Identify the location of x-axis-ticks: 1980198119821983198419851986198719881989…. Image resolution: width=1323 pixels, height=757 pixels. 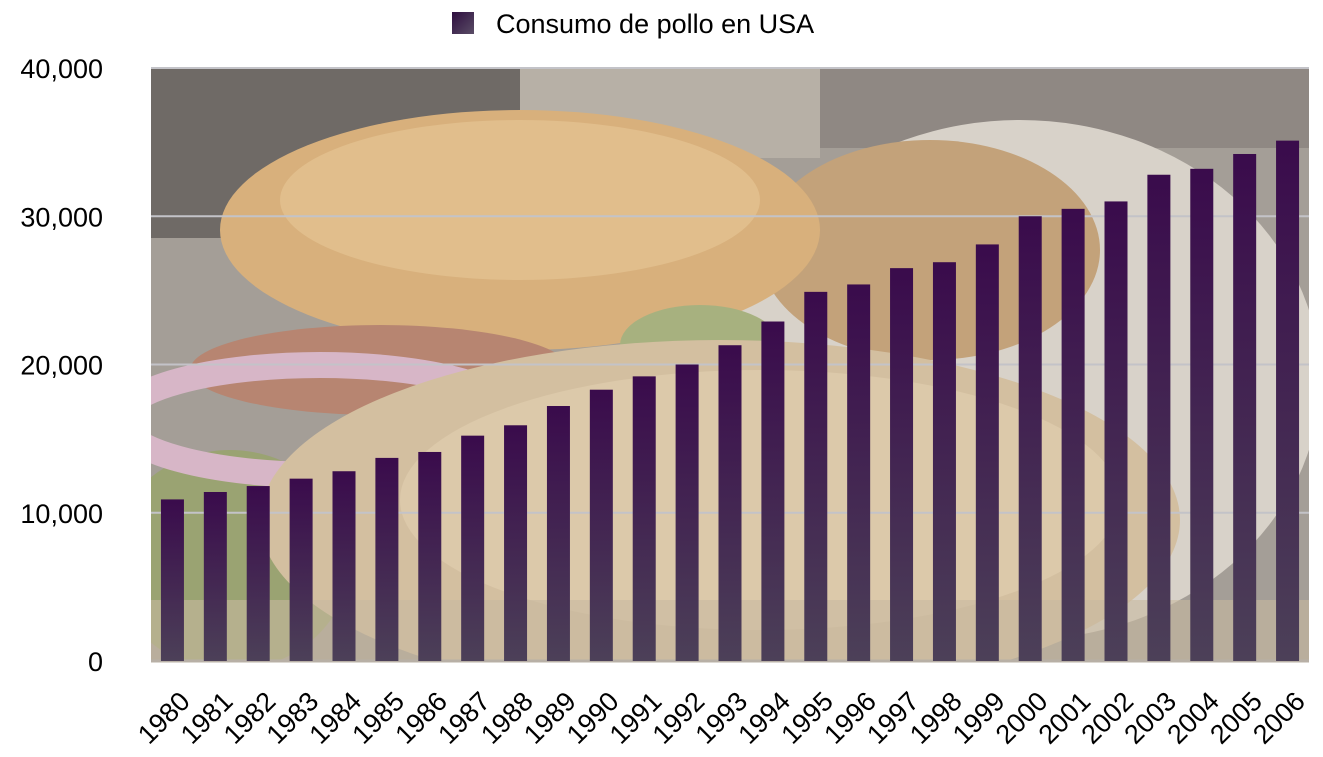
(721, 718).